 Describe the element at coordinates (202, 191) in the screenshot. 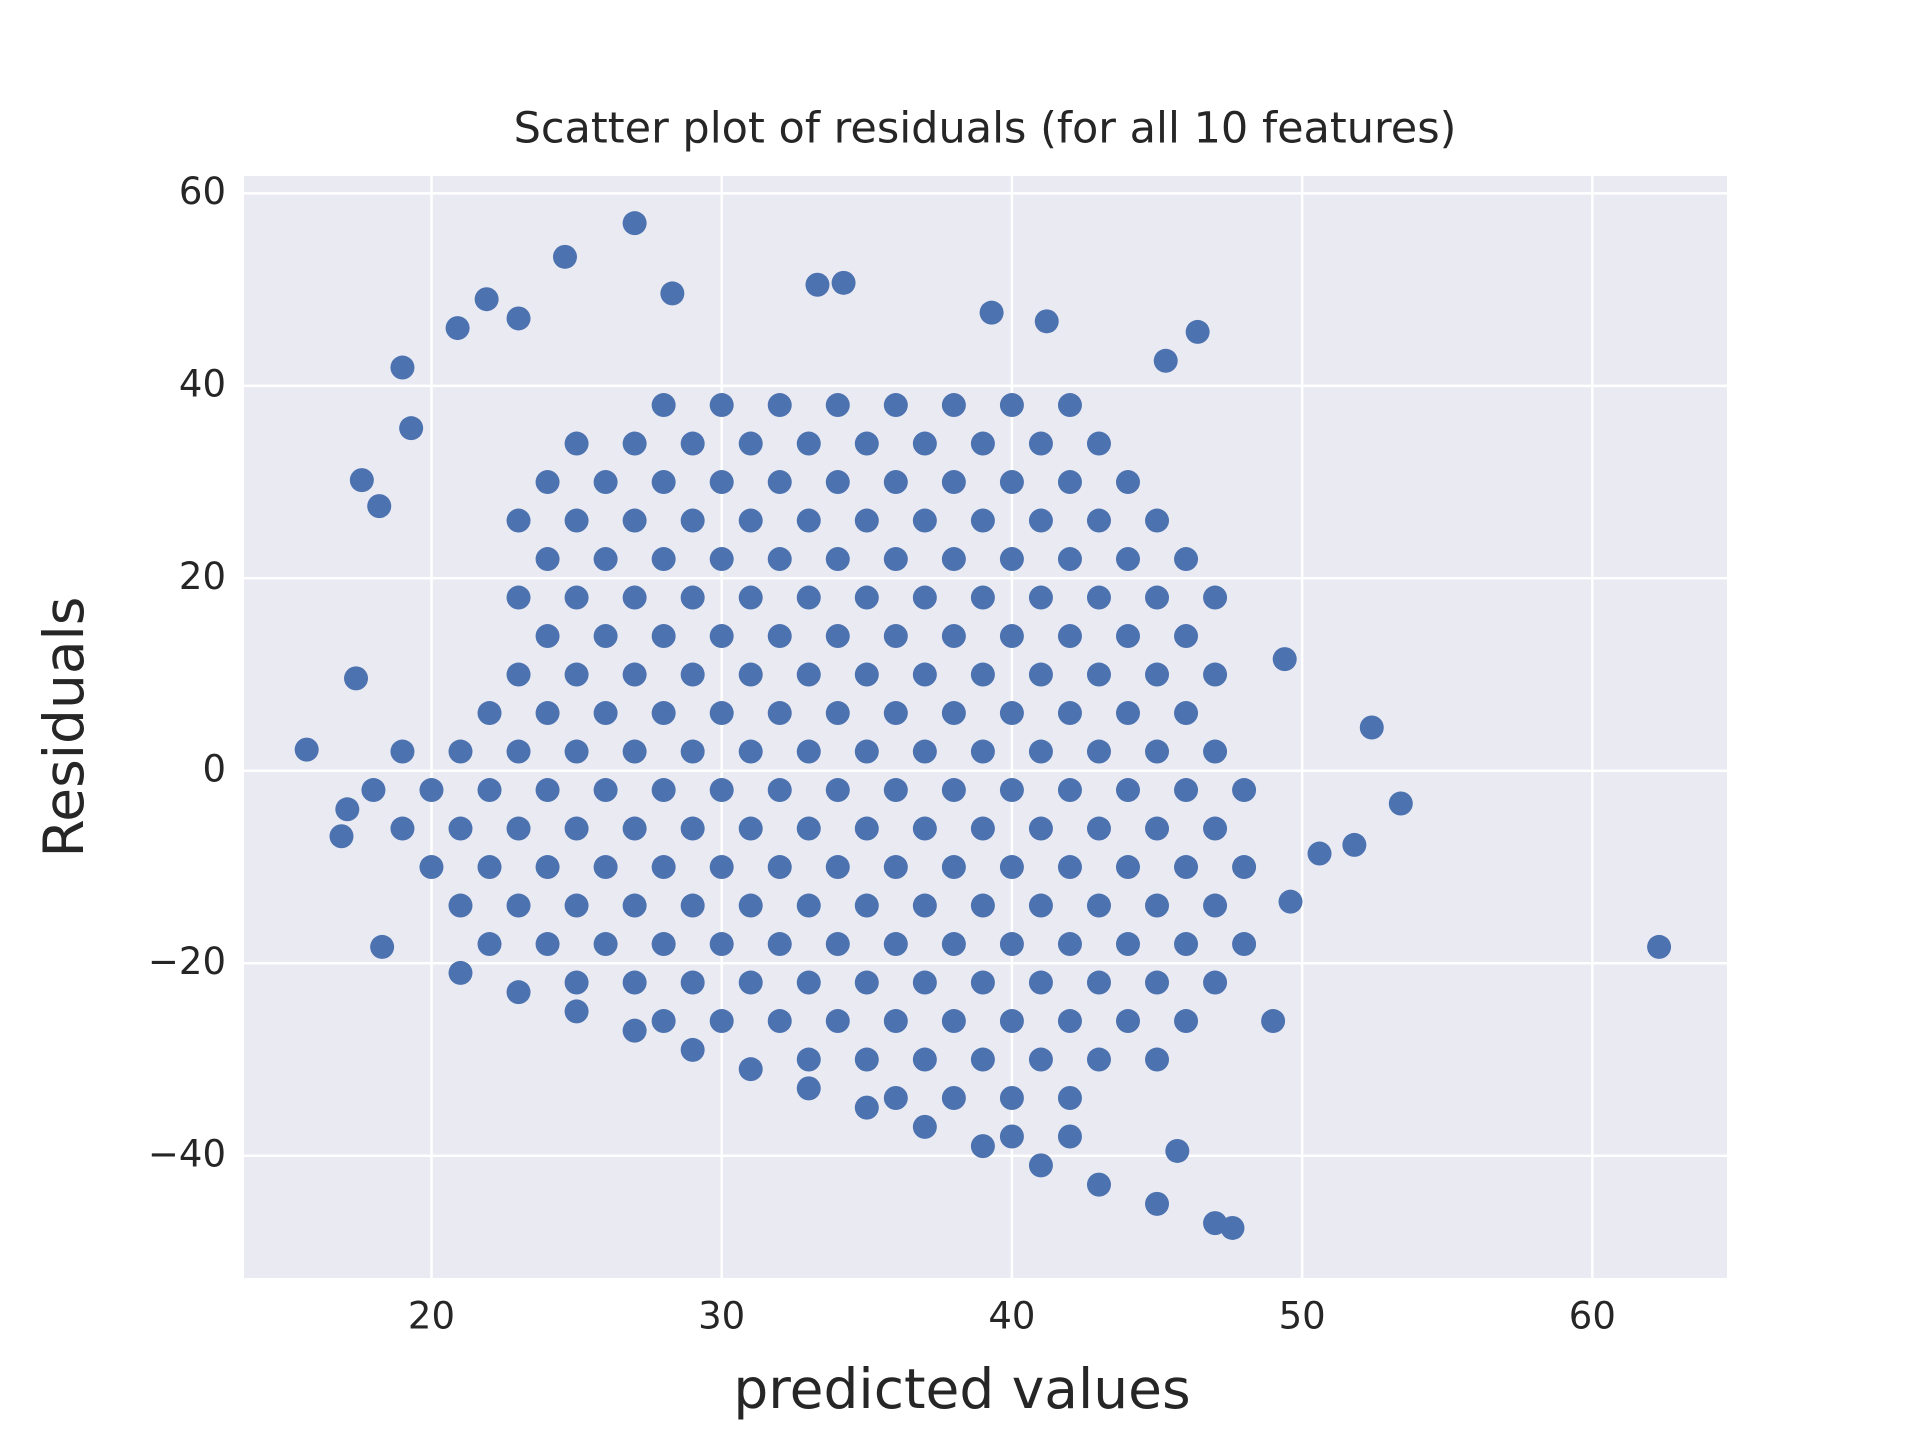

I see `y-tick-label: 60` at that location.